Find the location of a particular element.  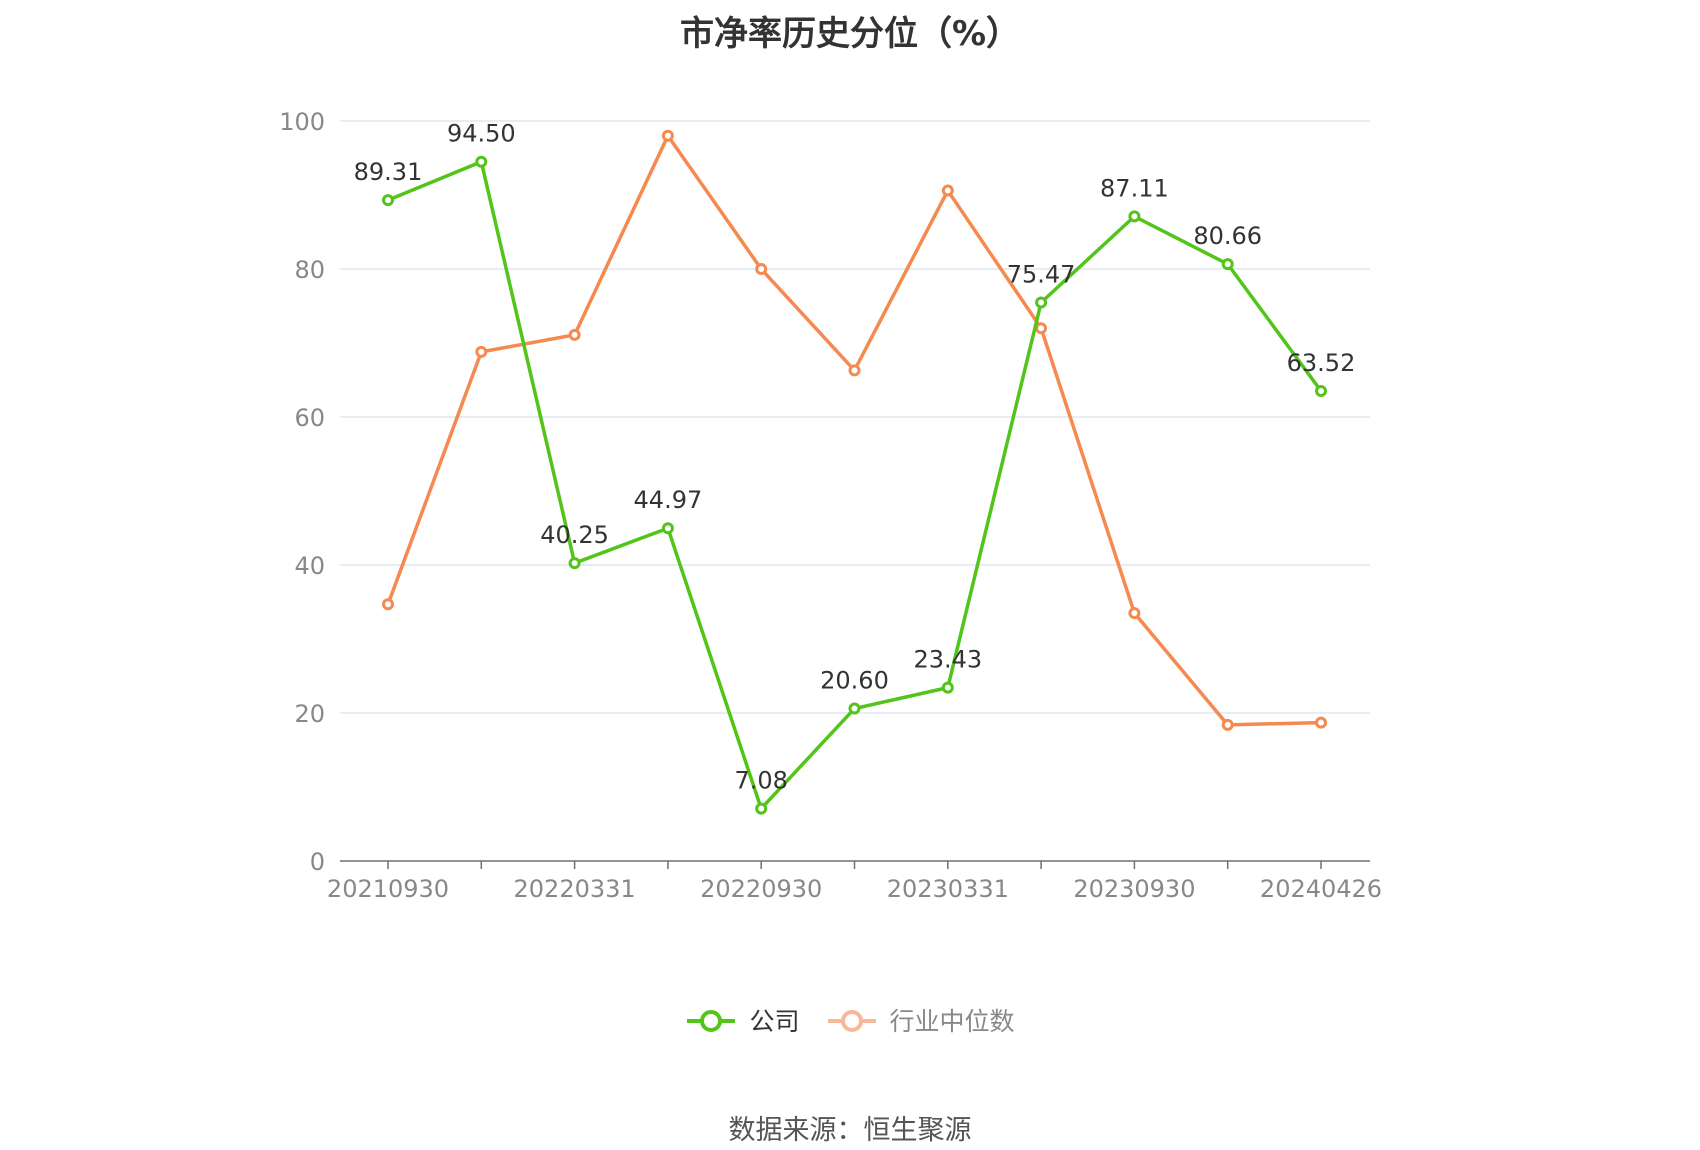

data-label-2: 40.25 is located at coordinates (574, 535).